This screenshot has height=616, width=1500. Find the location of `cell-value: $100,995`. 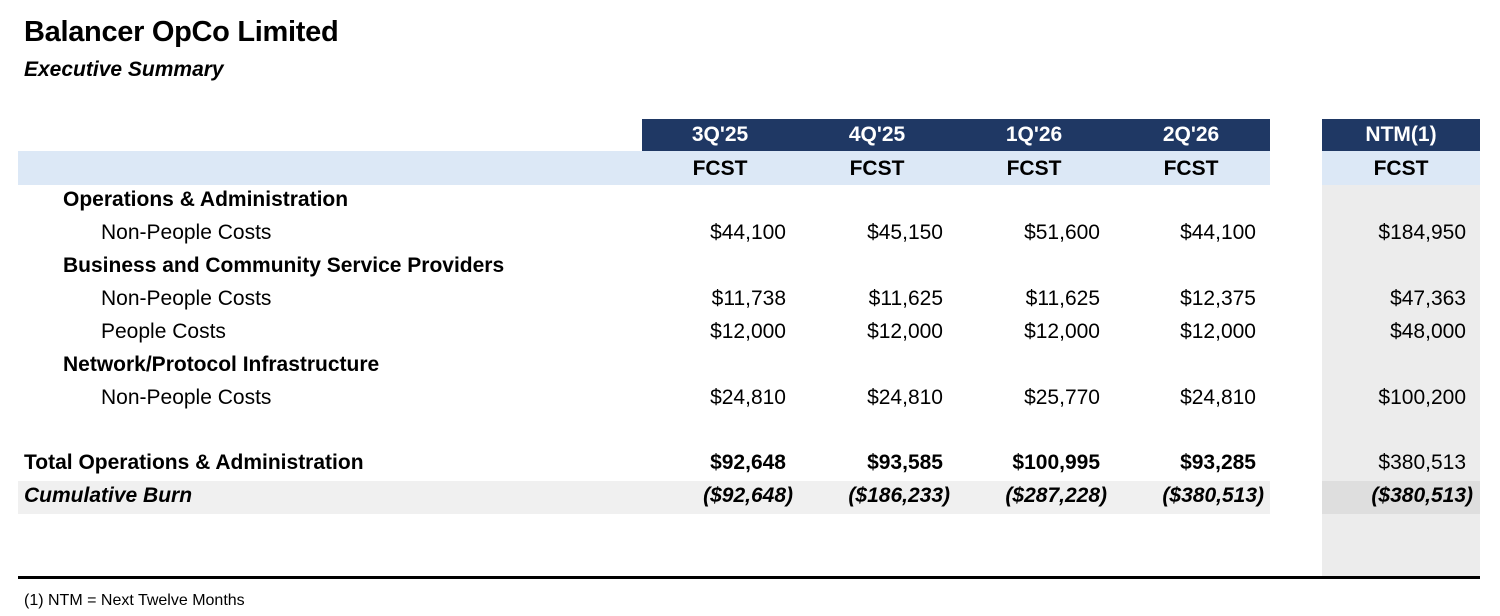

cell-value: $100,995 is located at coordinates (1056, 462).